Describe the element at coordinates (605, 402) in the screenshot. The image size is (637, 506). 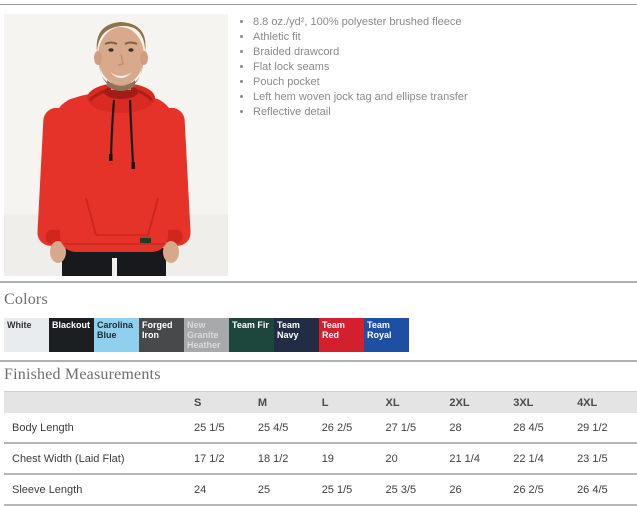
I see `size-column-header: 4XL` at that location.